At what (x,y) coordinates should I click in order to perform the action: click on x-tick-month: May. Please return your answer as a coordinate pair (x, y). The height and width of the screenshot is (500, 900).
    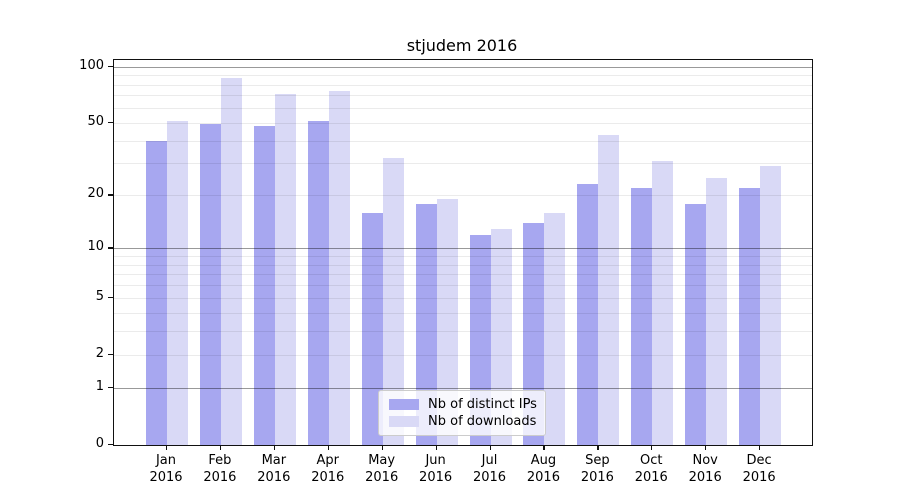
    Looking at the image, I should click on (382, 460).